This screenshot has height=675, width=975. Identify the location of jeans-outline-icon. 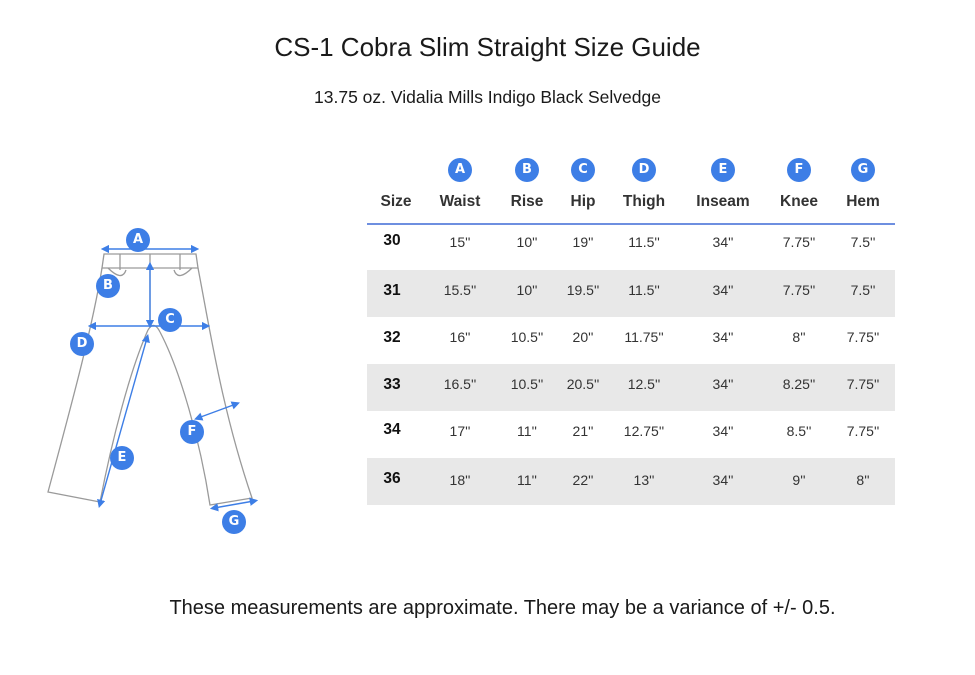
(153, 378).